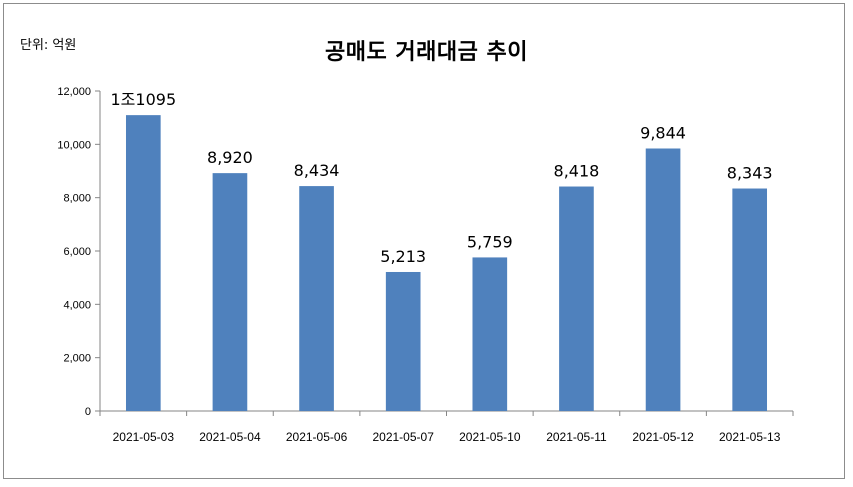 The height and width of the screenshot is (487, 853). What do you see at coordinates (144, 99) in the screenshot?
I see `data-label: 1조1095` at bounding box center [144, 99].